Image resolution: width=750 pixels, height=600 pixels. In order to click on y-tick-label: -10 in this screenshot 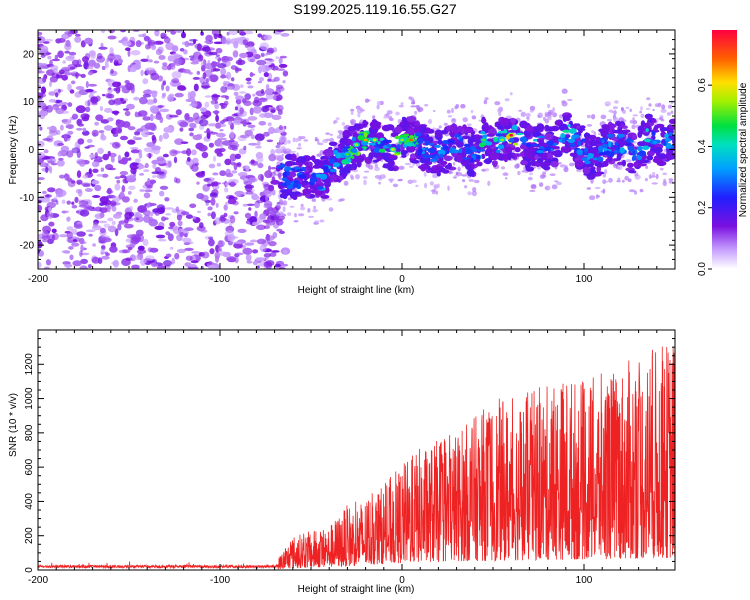, I will do `click(27, 198)`.